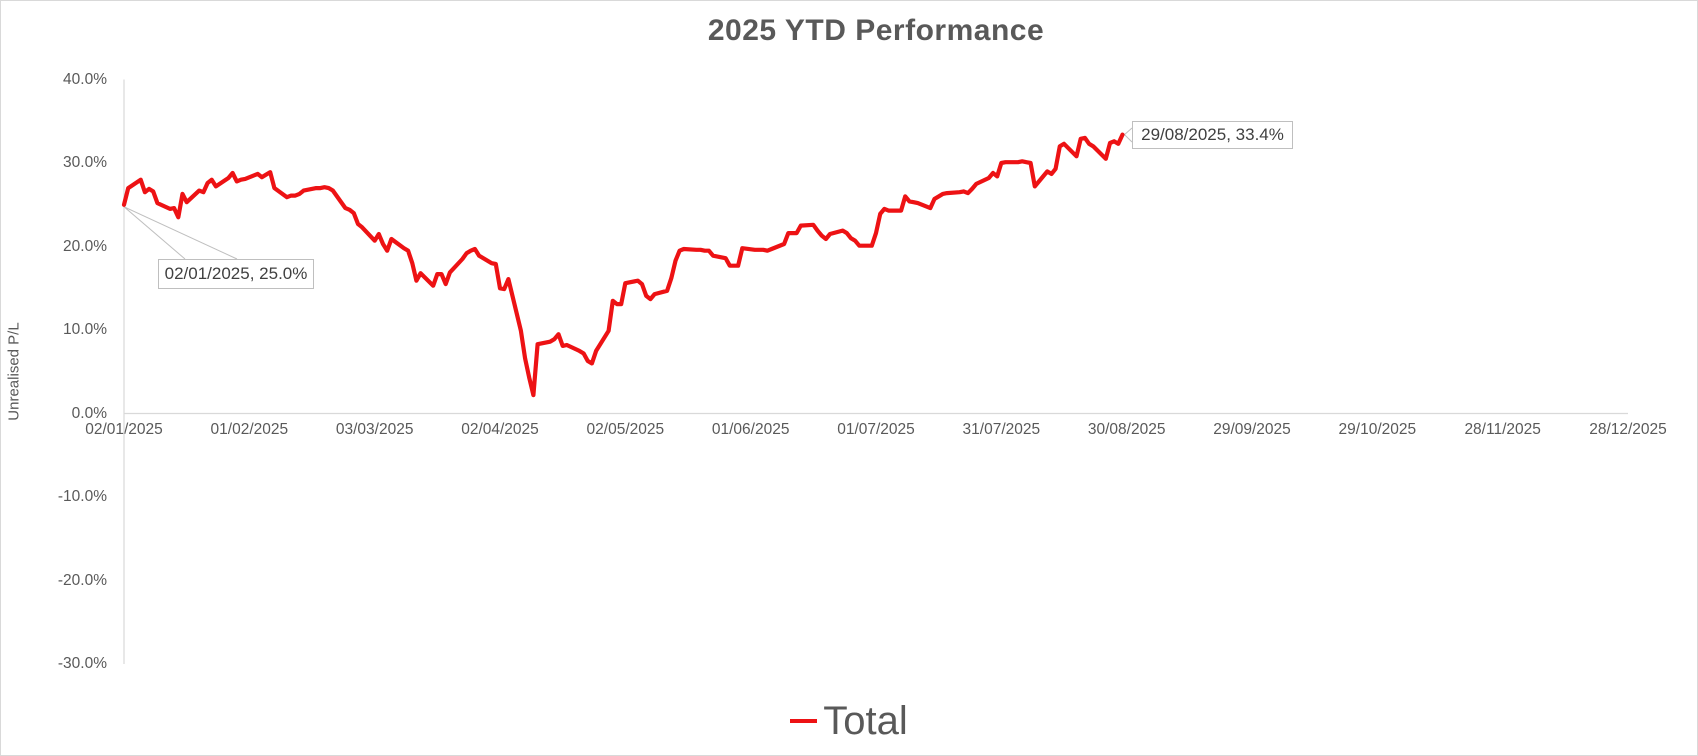  Describe the element at coordinates (750, 429) in the screenshot. I see `x-tick-label: 01/06/2025` at that location.